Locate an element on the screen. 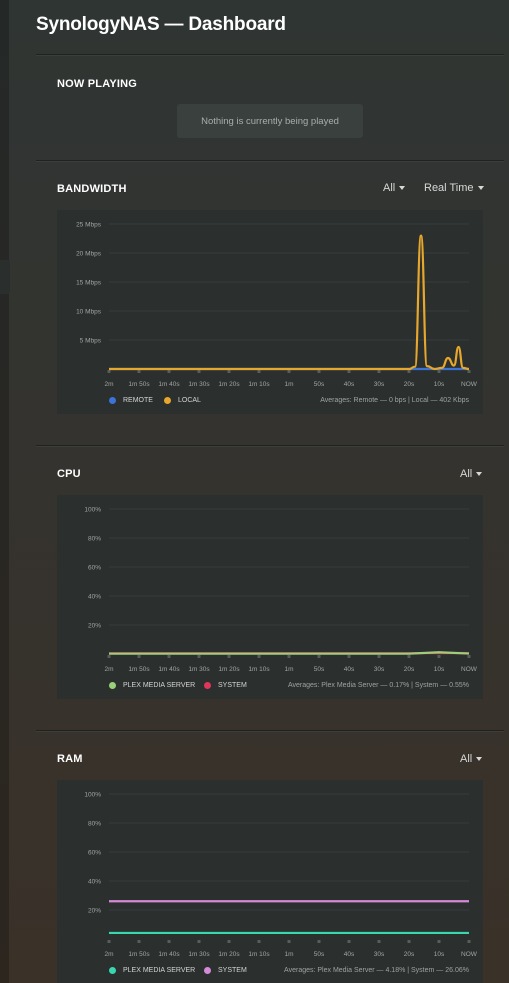 The width and height of the screenshot is (509, 983). series-line-local is located at coordinates (289, 302).